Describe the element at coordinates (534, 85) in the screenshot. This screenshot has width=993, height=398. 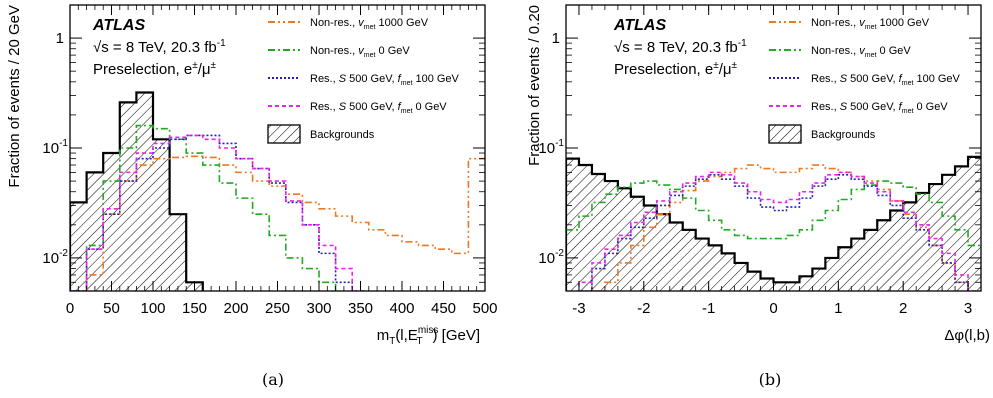
I see `y-axis-title-b: Fraction of events / 0.20` at that location.